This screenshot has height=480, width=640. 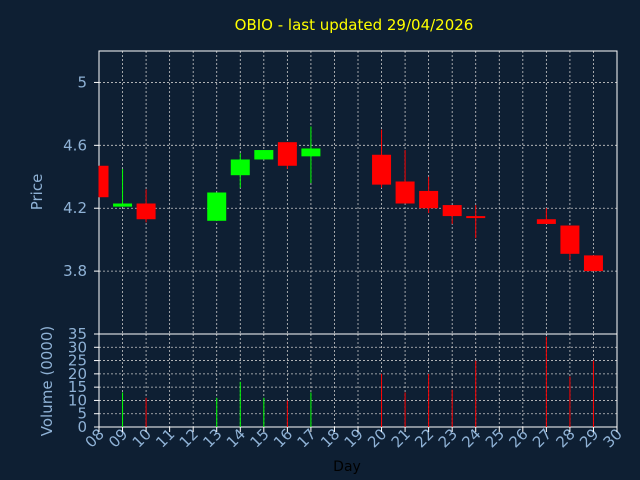 I want to click on x-tick-label: 19, so click(x=354, y=438).